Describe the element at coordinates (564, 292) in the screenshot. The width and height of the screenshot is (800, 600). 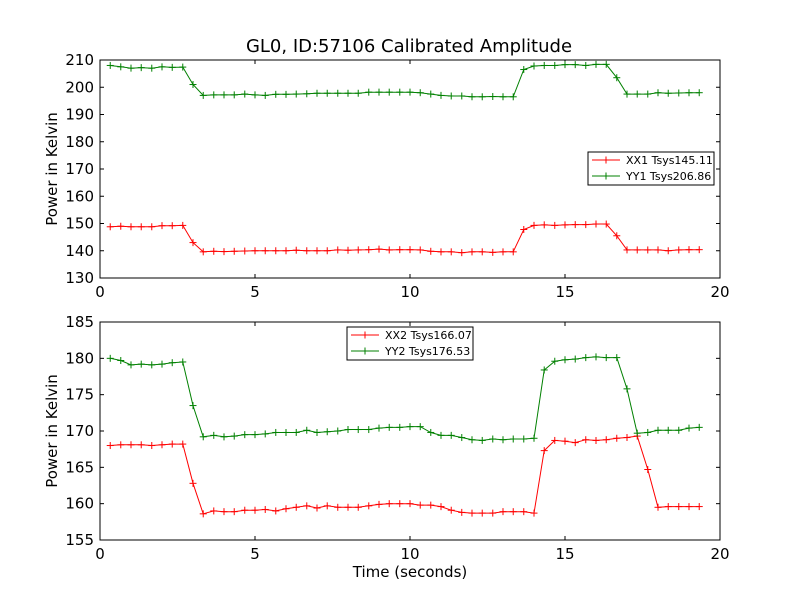
I see `top-x-tick-label: 15` at that location.